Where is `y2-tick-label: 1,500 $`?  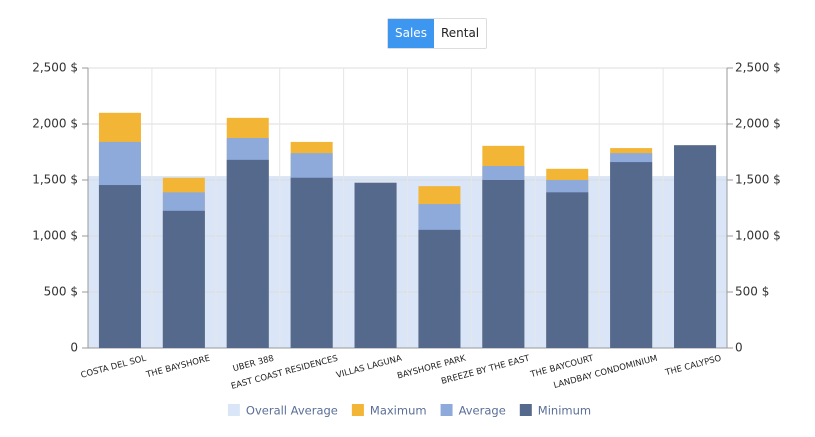 y2-tick-label: 1,500 $ is located at coordinates (758, 180).